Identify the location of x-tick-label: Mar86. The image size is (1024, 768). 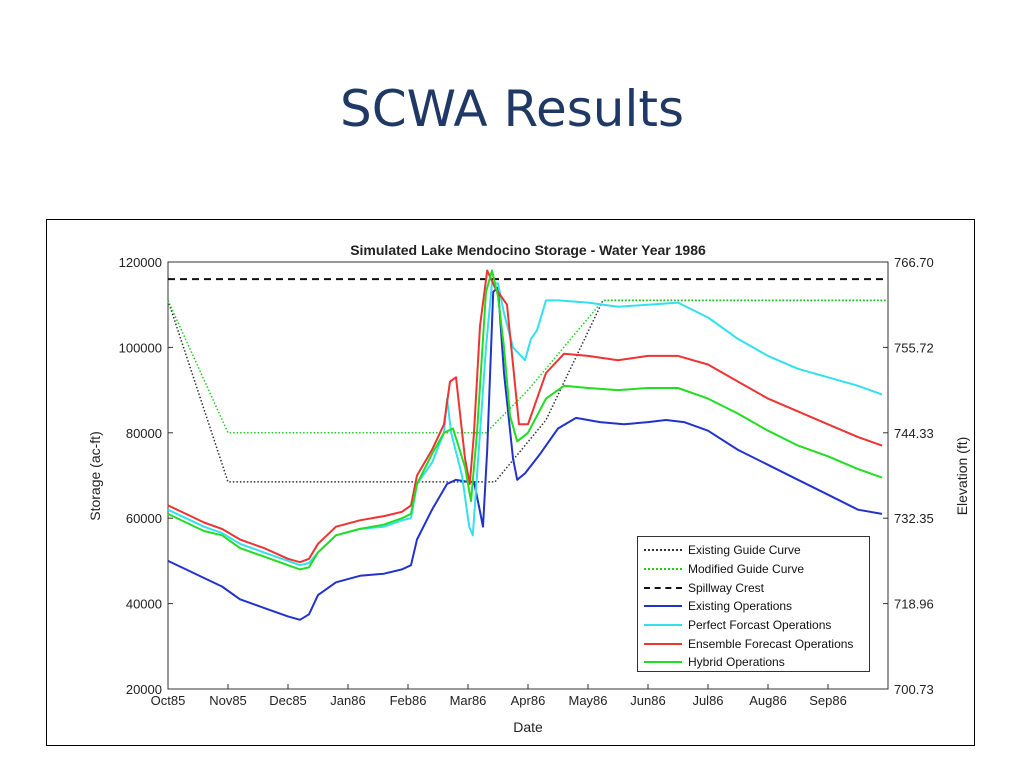
(468, 700).